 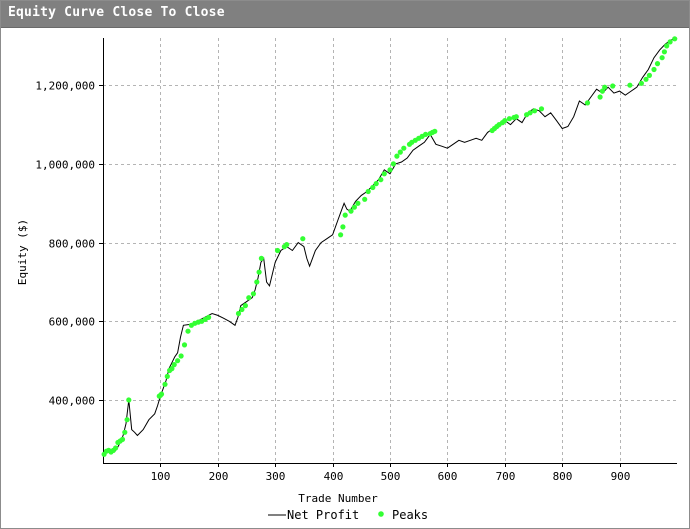 What do you see at coordinates (448, 476) in the screenshot?
I see `x-tick-label: 600` at bounding box center [448, 476].